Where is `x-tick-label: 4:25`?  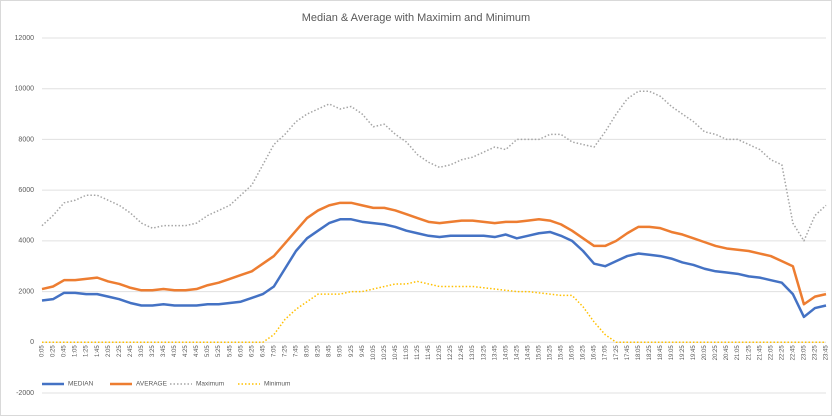 x-tick-label: 4:25 is located at coordinates (186, 351).